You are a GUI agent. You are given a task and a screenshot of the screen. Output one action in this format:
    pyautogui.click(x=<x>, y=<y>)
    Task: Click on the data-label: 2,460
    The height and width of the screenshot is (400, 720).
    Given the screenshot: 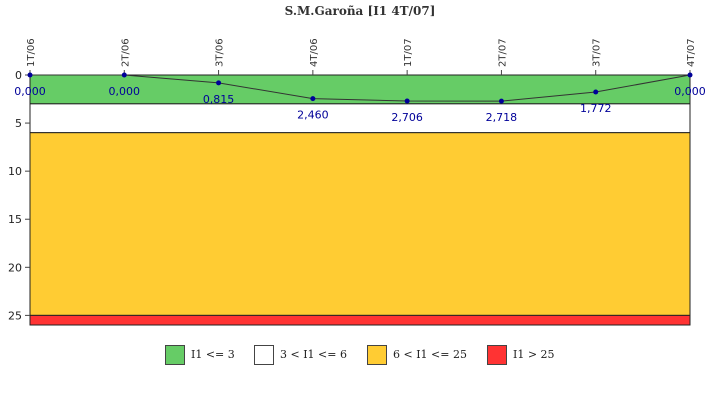 What is the action you would take?
    pyautogui.click(x=313, y=115)
    